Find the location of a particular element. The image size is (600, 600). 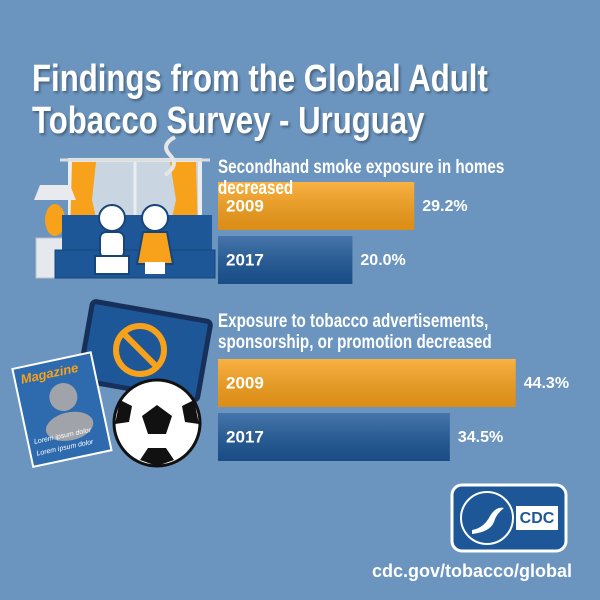

logo-text: CDC is located at coordinates (537, 518).